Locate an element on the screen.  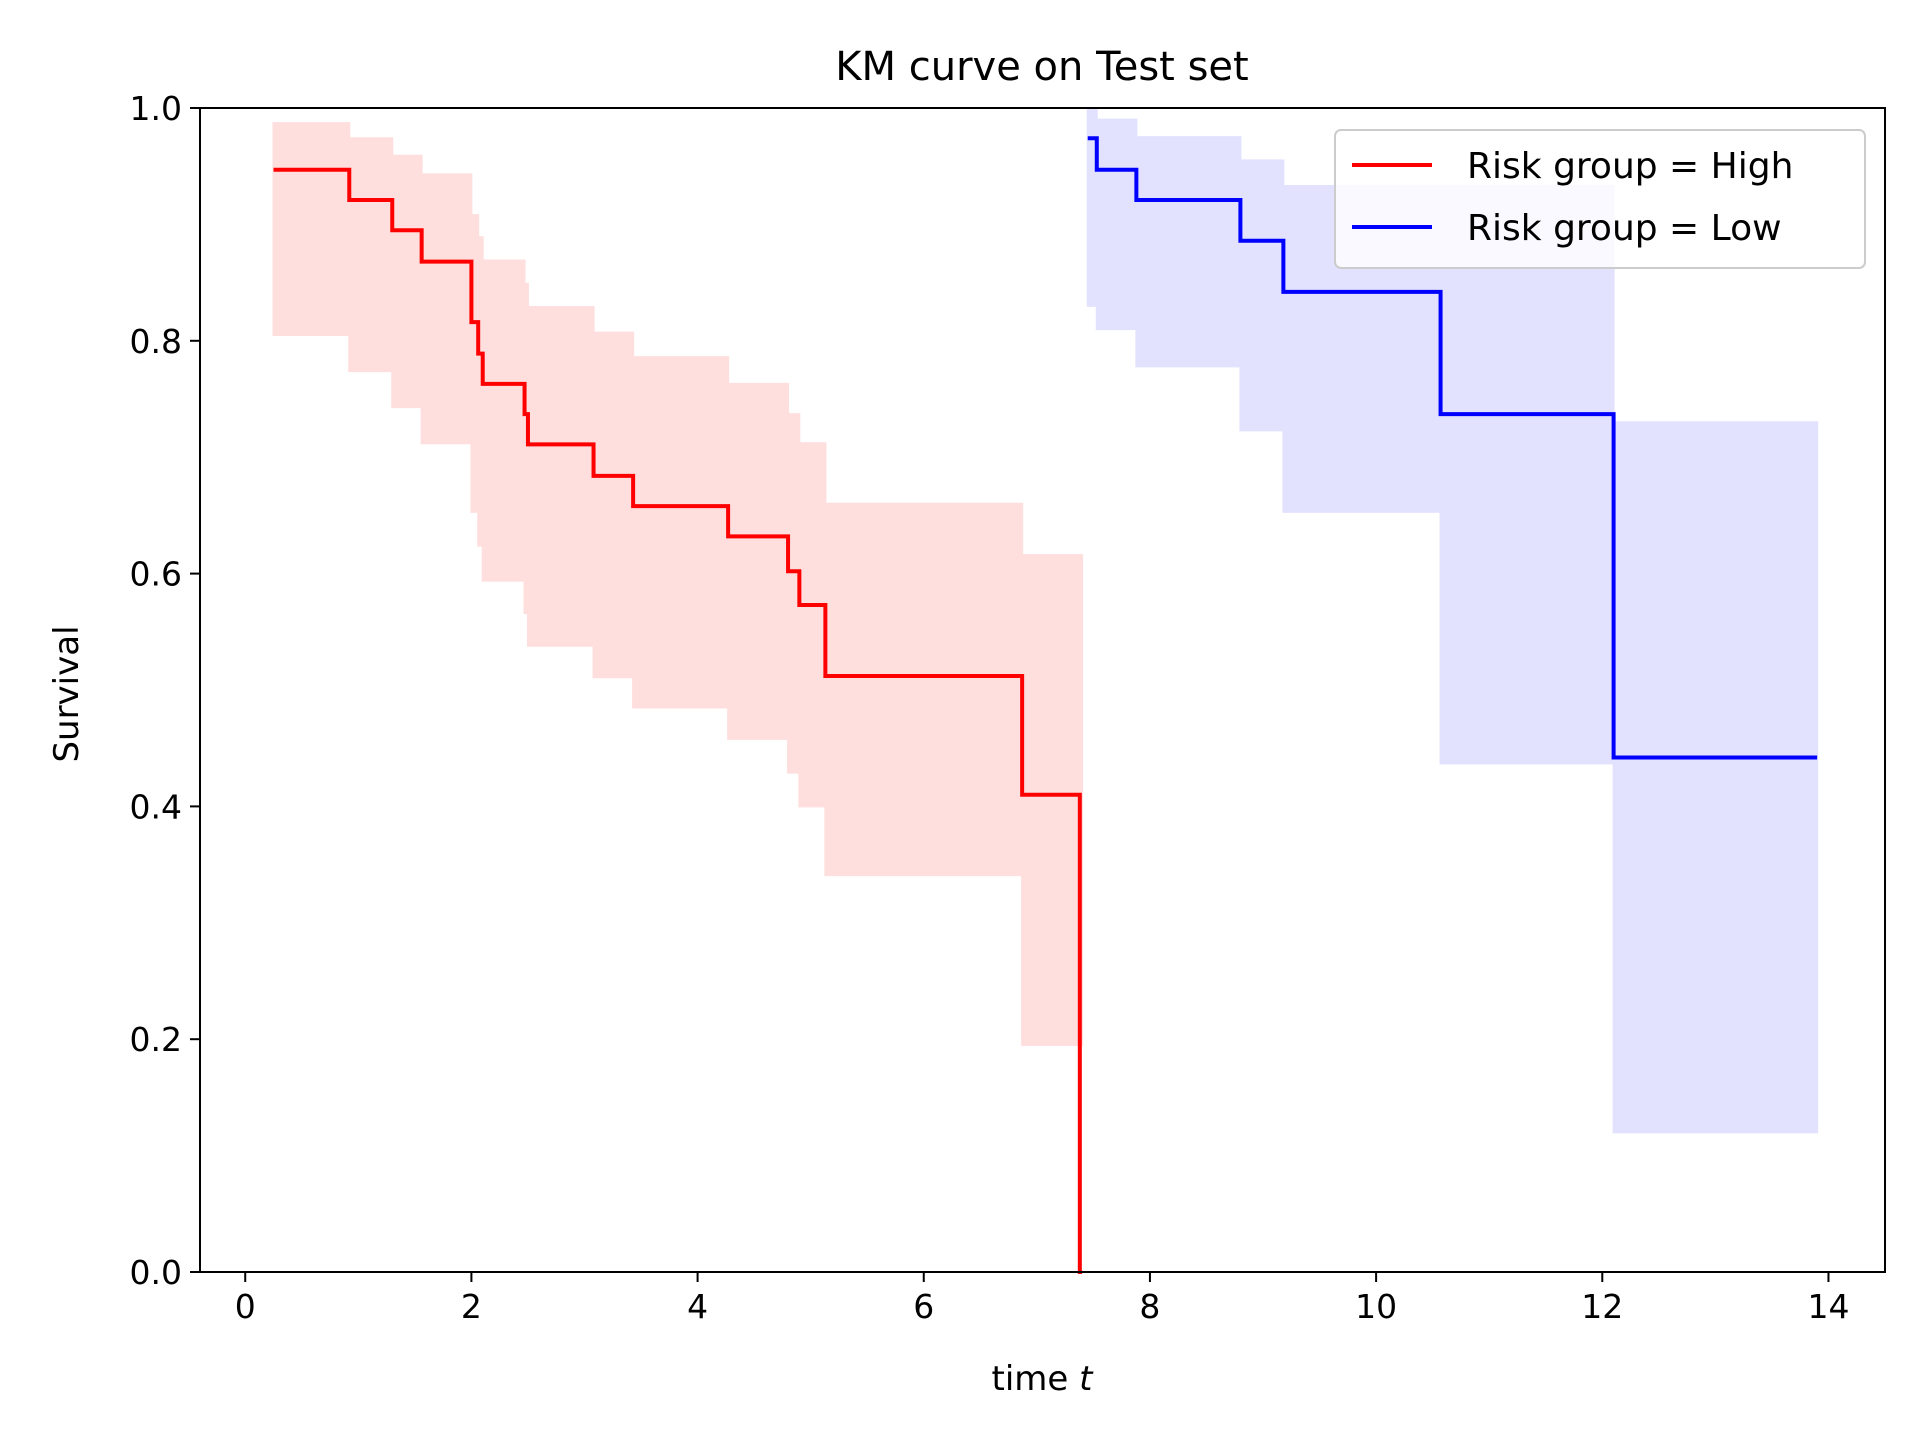
y-tick-label-5: 1.0 is located at coordinates (156, 108).